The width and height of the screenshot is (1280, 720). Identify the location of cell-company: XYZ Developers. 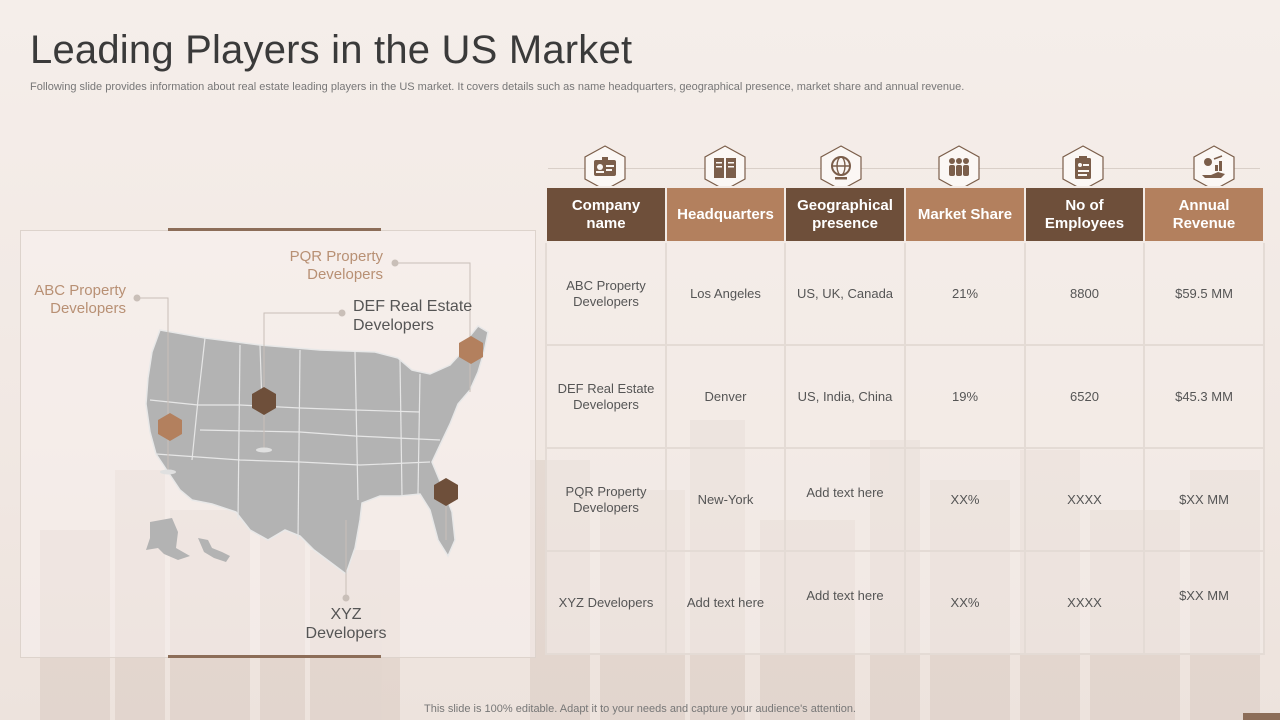
(606, 602).